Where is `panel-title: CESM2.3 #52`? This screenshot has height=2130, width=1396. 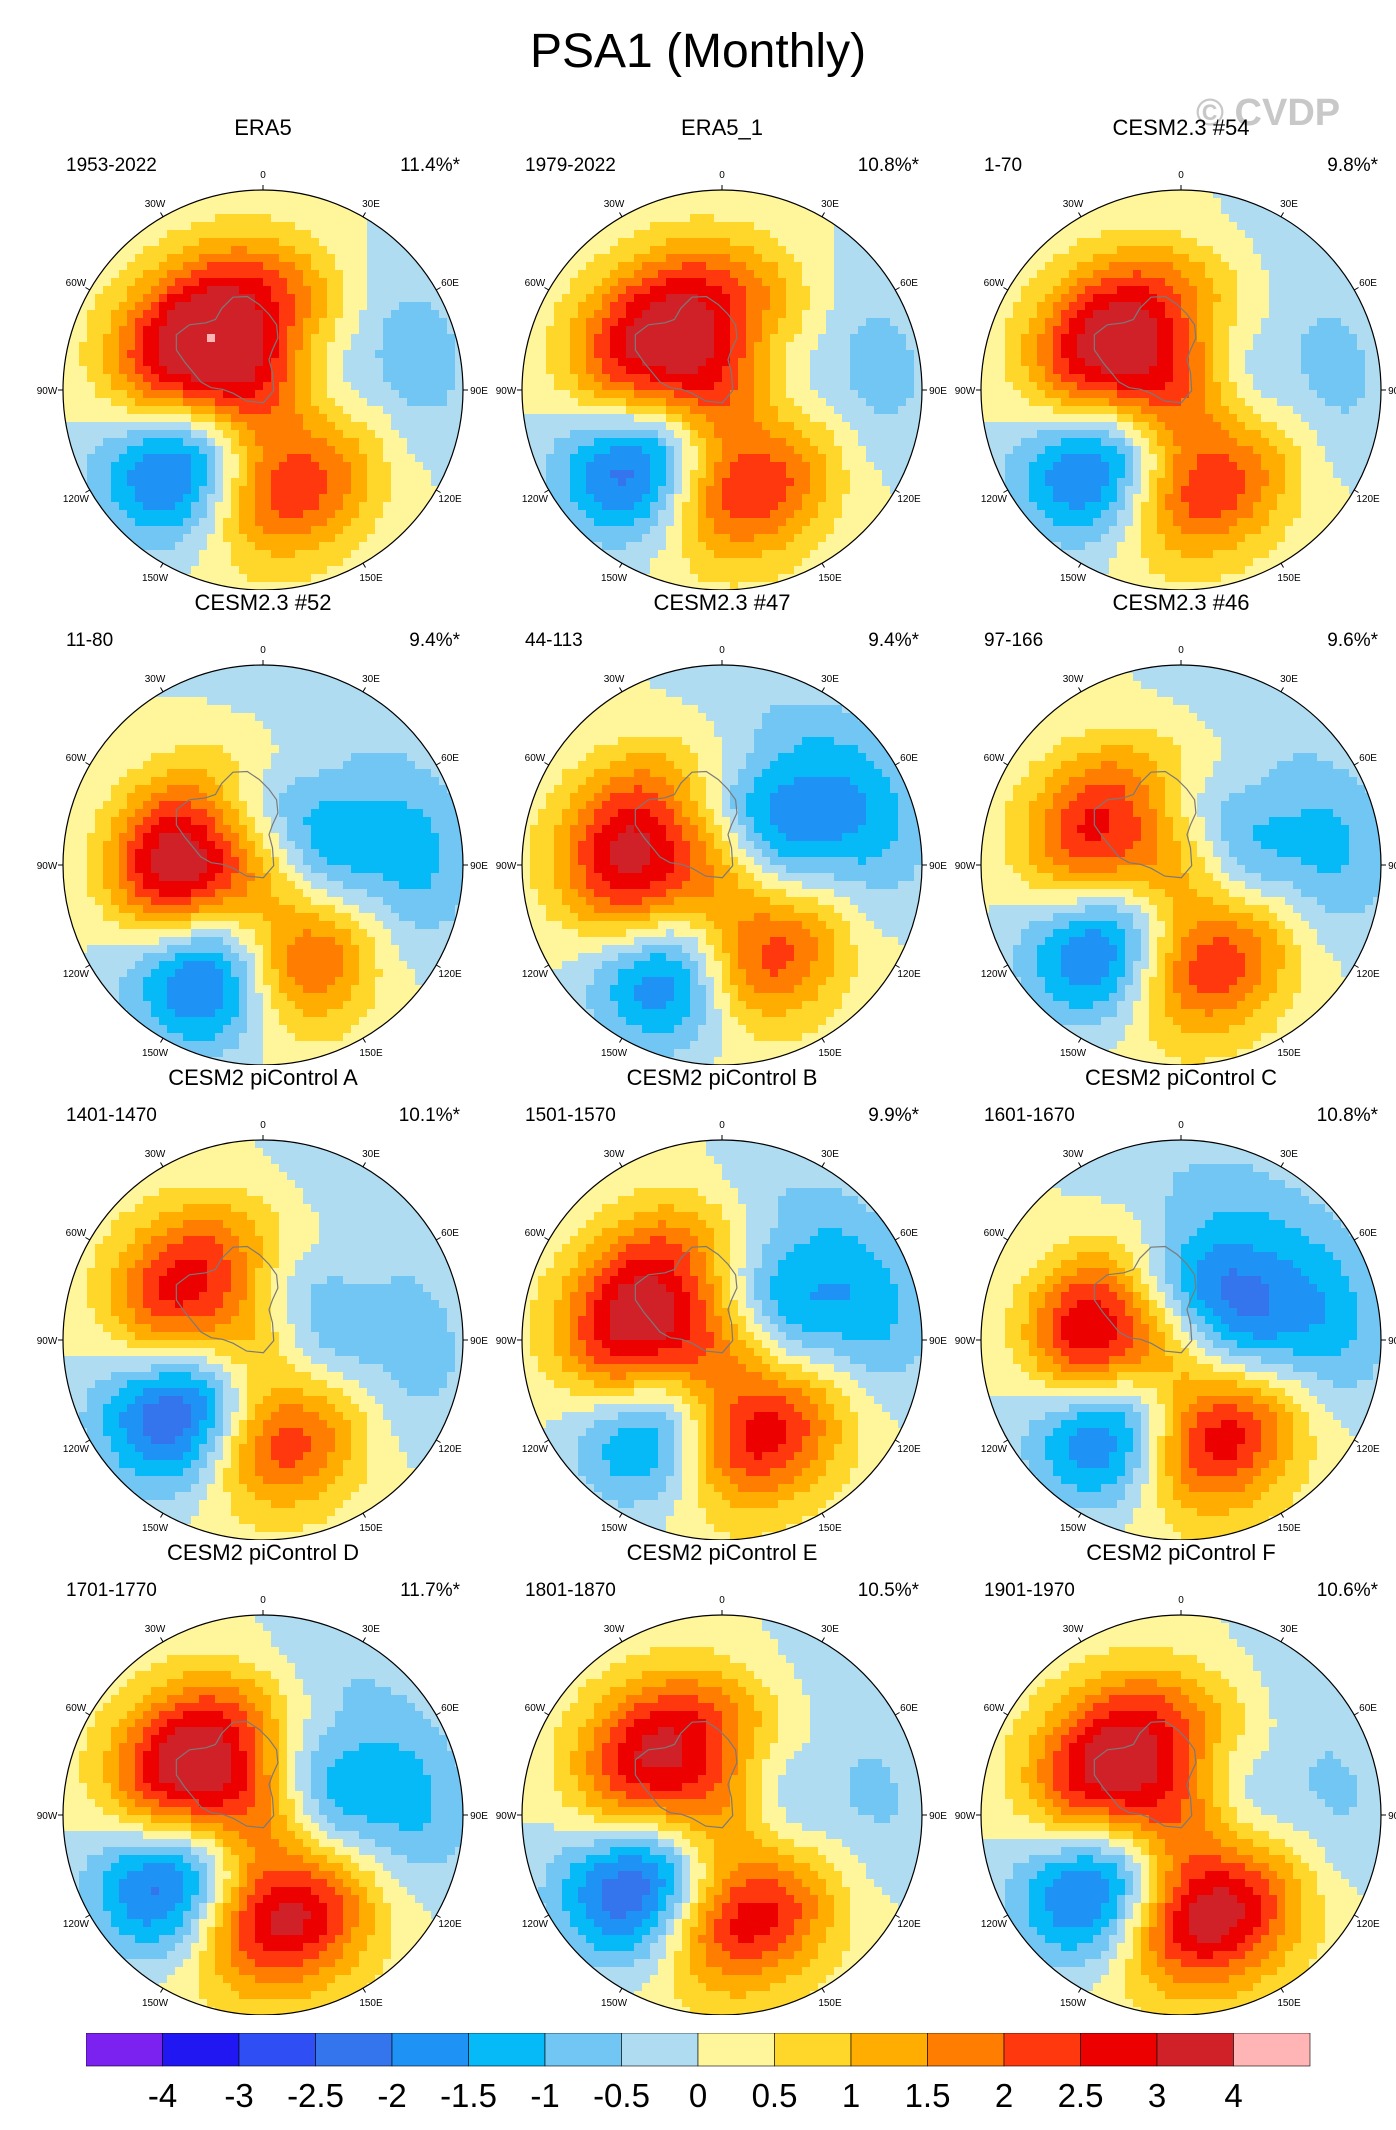
panel-title: CESM2.3 #52 is located at coordinates (263, 603).